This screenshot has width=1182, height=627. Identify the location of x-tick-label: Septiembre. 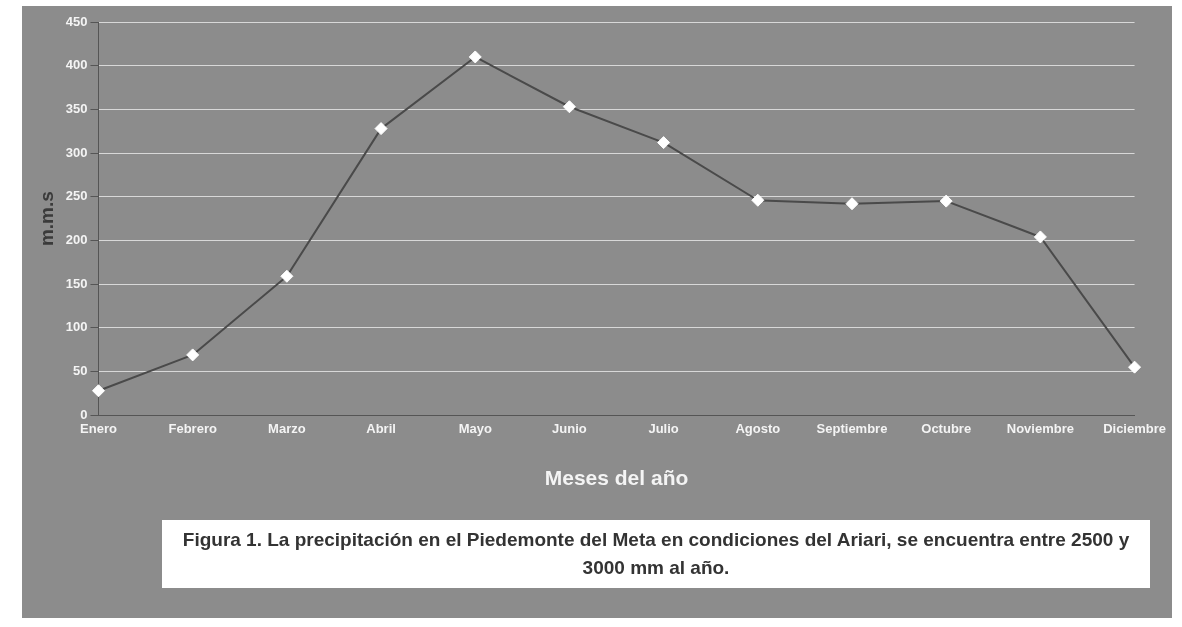
(852, 428).